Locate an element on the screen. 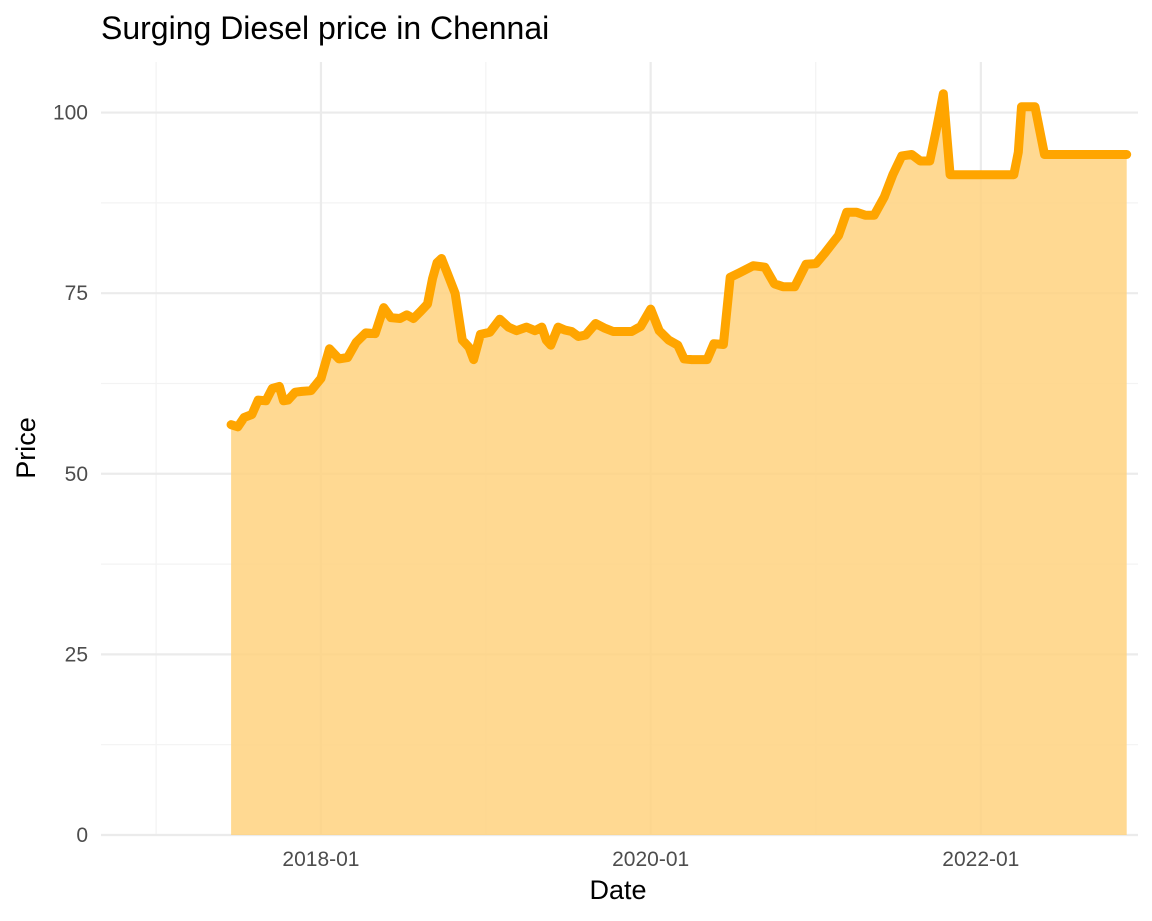  x-tick-label: 2022-01 is located at coordinates (980, 859).